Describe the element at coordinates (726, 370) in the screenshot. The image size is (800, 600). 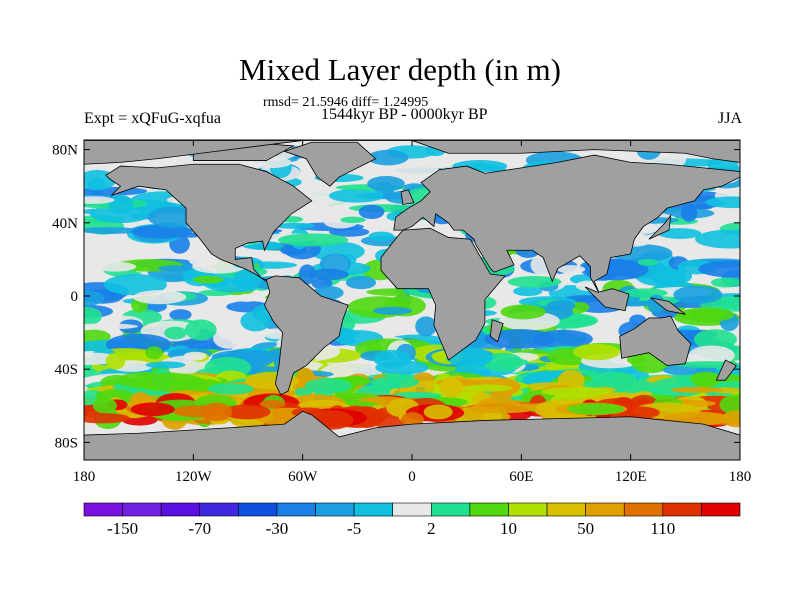
I see `landmass-new-zealand` at that location.